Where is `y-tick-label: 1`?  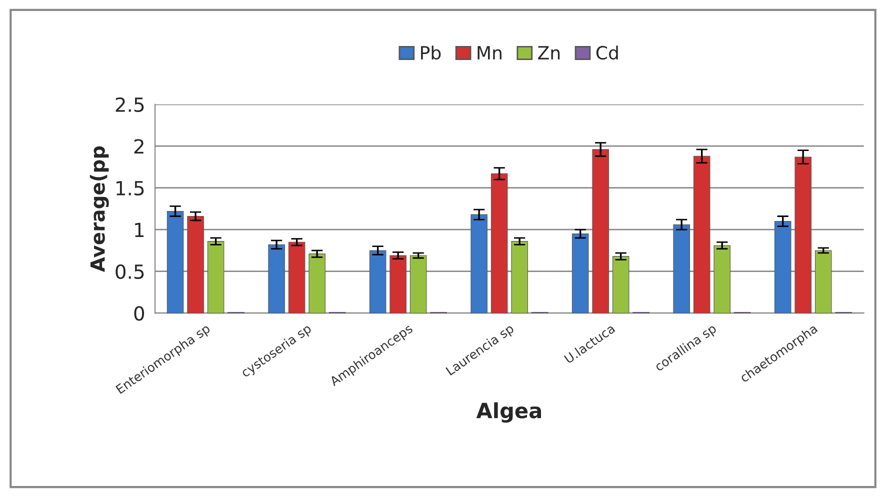
y-tick-label: 1 is located at coordinates (139, 229).